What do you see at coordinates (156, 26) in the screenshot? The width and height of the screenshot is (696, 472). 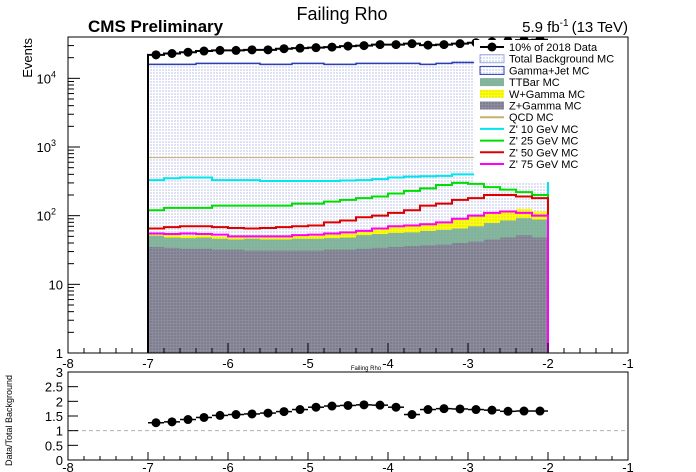 I see `experiment-label: CMS Preliminary` at bounding box center [156, 26].